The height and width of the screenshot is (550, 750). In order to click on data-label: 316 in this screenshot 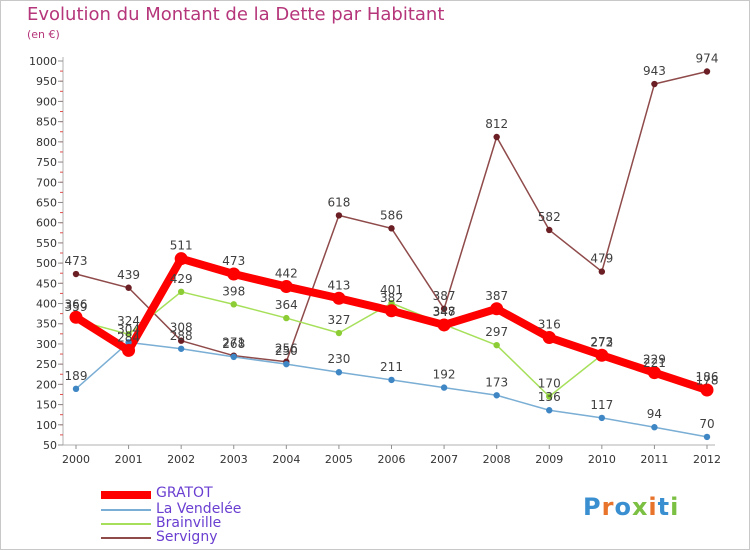, I will do `click(549, 324)`.